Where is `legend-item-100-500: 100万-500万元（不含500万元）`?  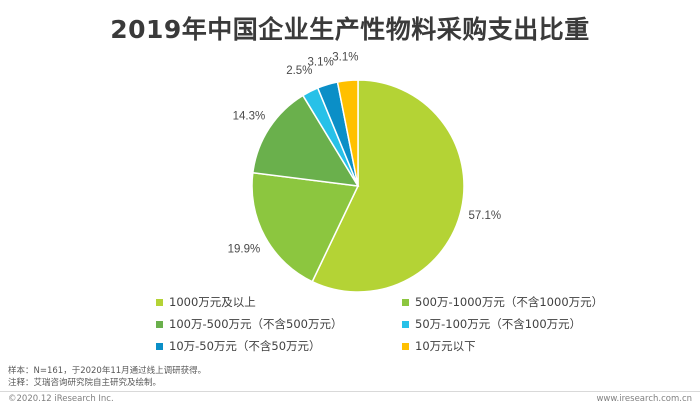
legend-item-100-500: 100万-500万元（不含500万元） is located at coordinates (249, 324).